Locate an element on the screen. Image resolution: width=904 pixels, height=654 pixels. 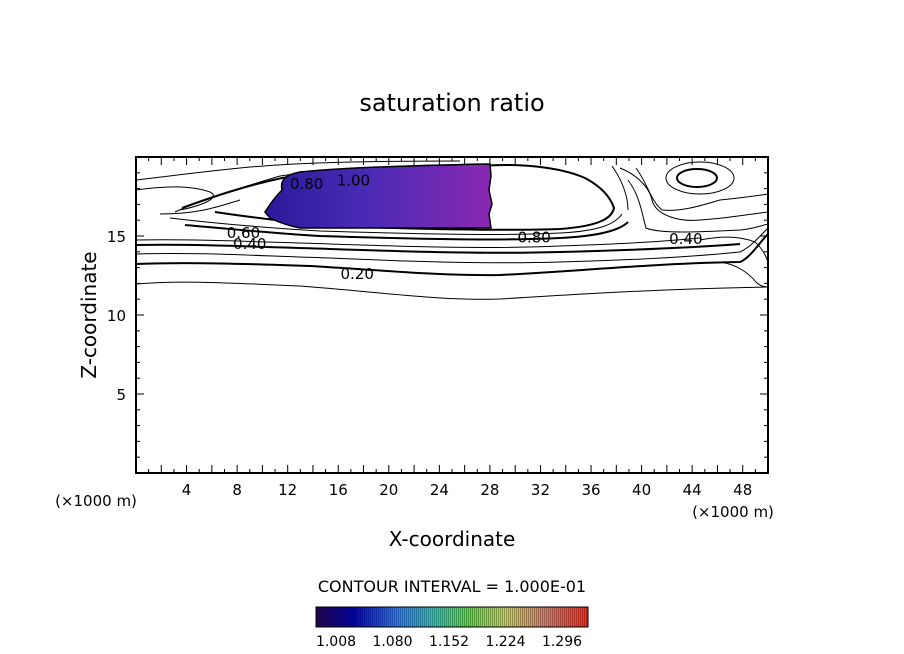
x-axis-label: X-coordinate is located at coordinates (452, 539).